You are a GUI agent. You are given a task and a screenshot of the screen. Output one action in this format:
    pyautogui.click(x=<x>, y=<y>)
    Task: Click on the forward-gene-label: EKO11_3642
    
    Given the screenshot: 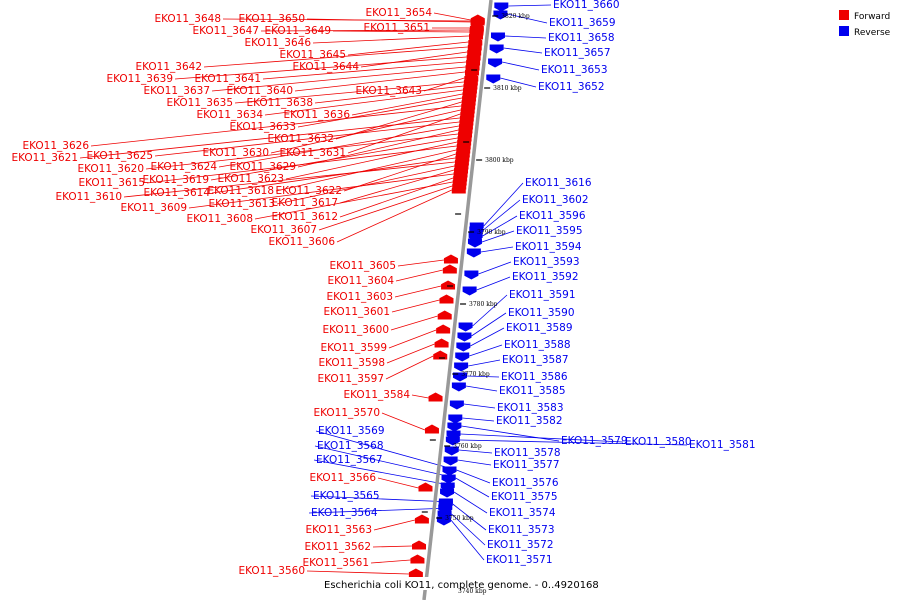 What is the action you would take?
    pyautogui.click(x=168, y=67)
    